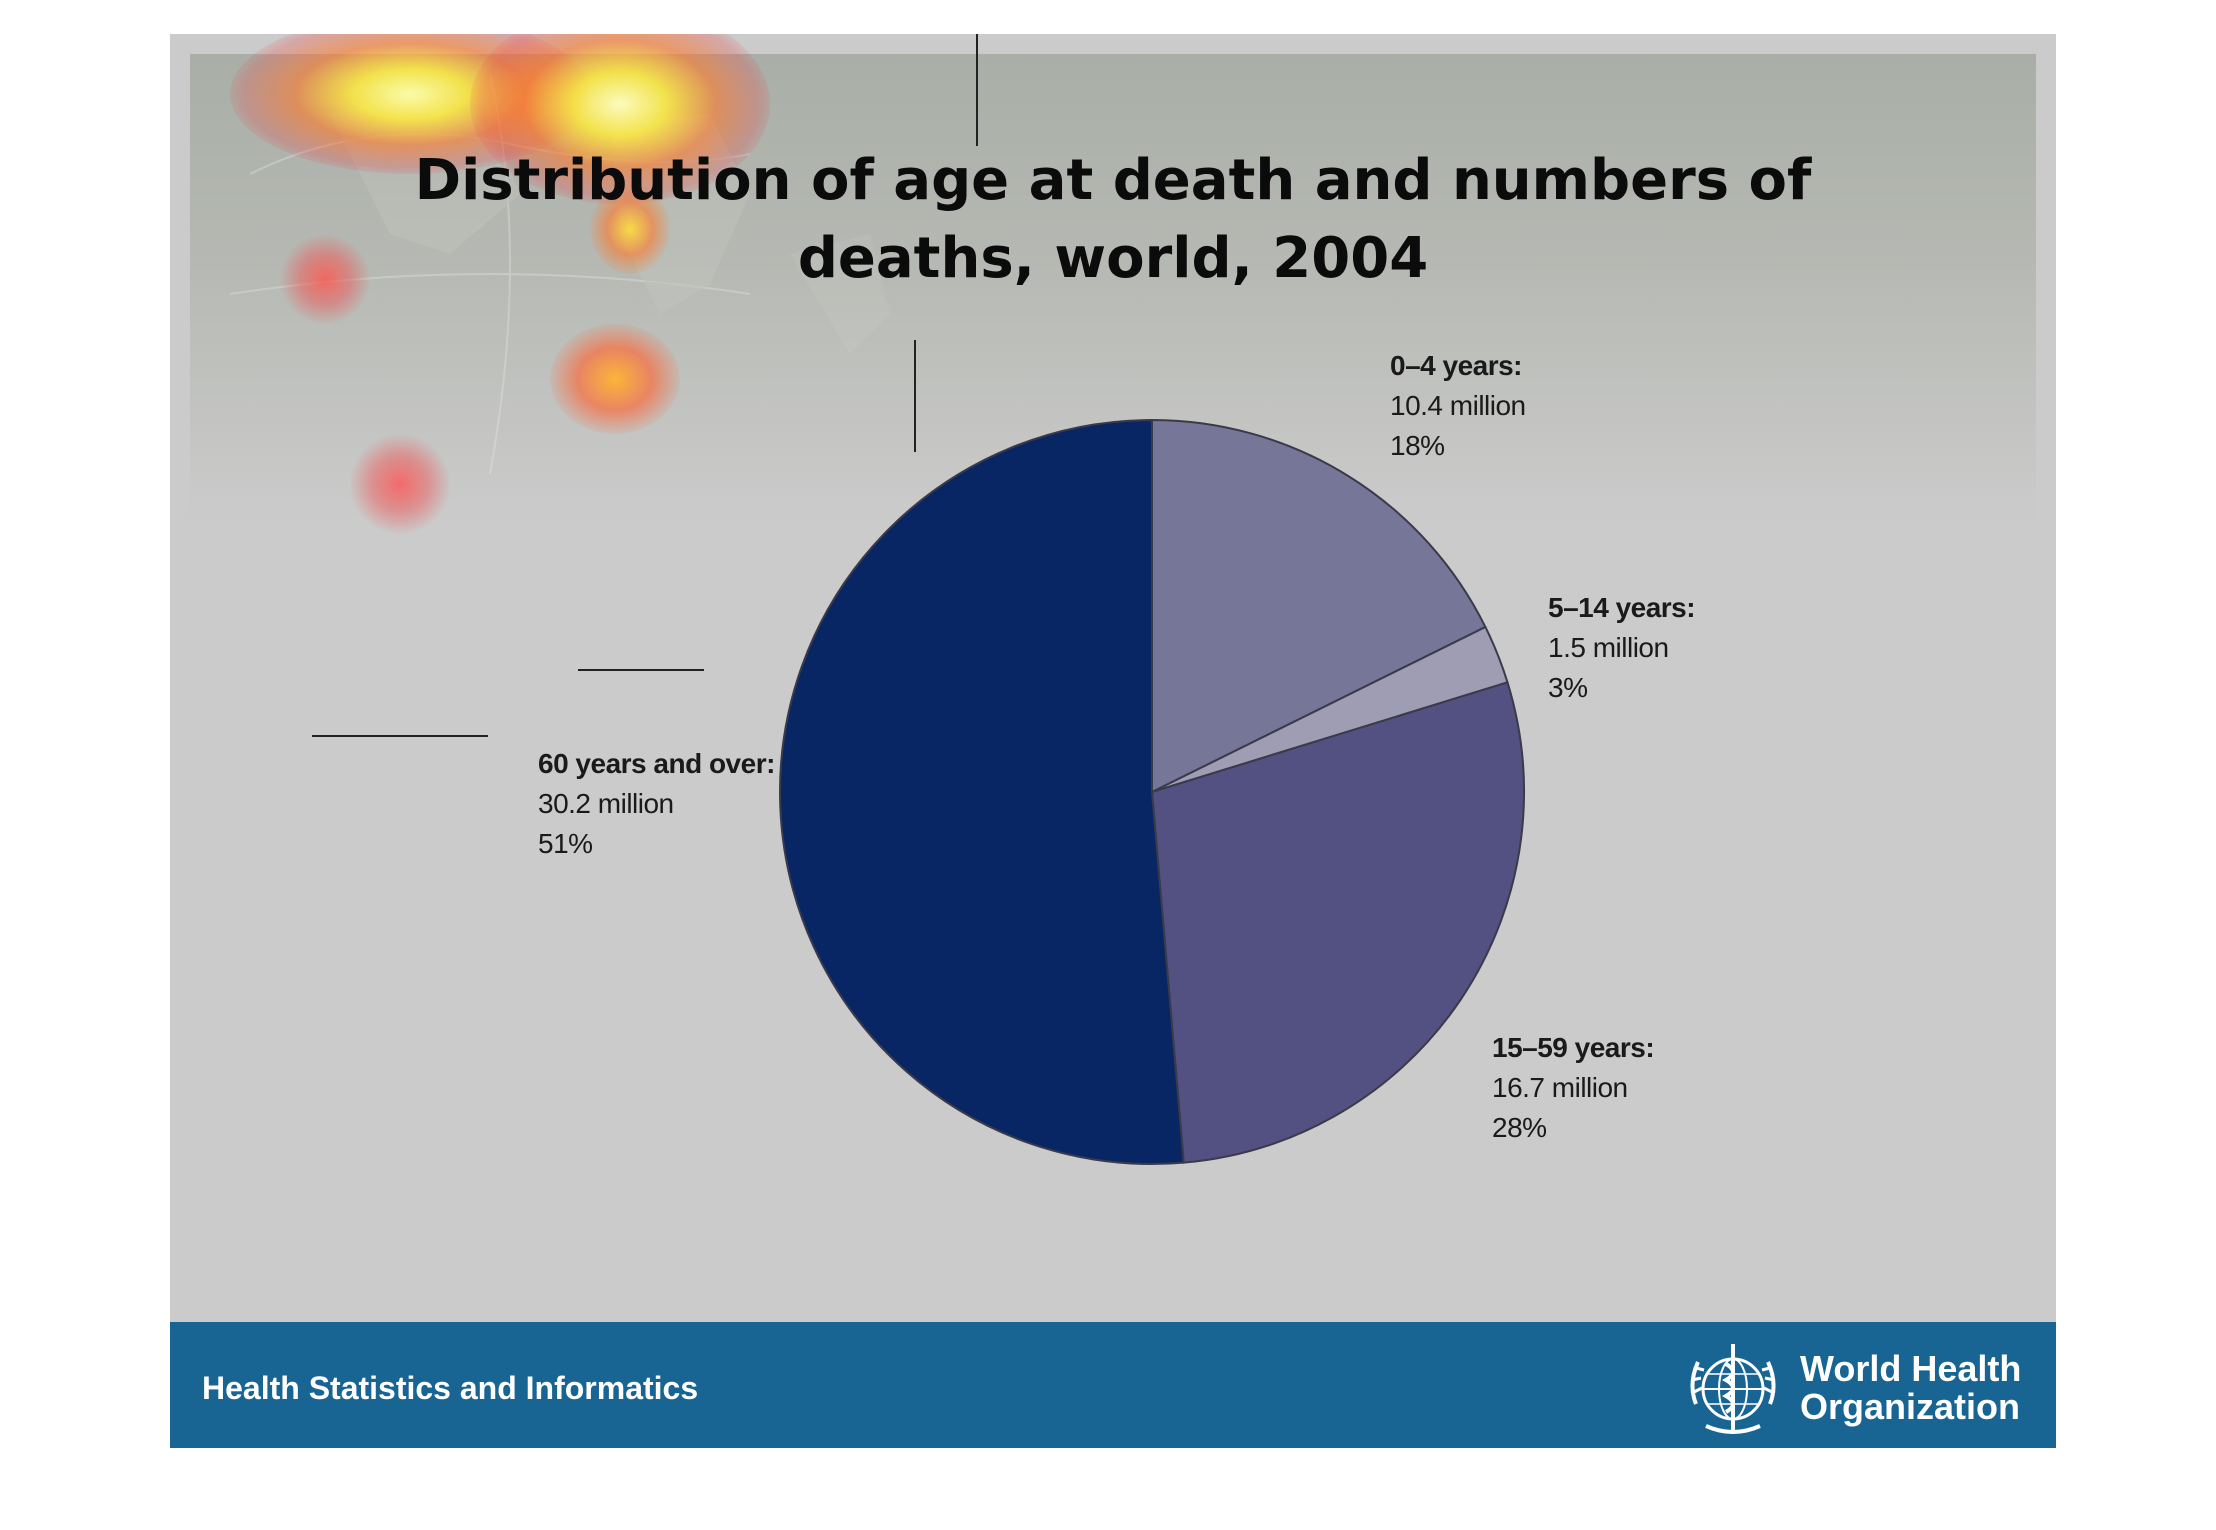 The width and height of the screenshot is (2216, 1530). Describe the element at coordinates (1573, 1047) in the screenshot. I see `slice-label-title: 15–59 years:` at that location.